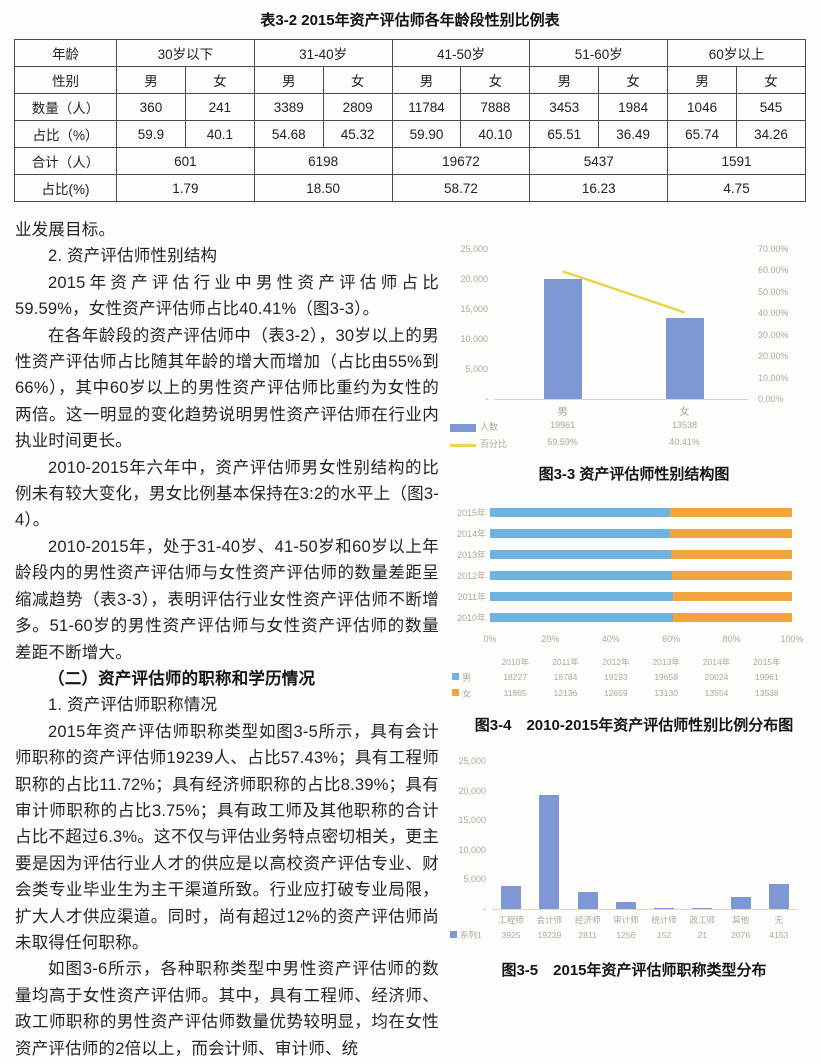  I want to click on category-label: 会计师, so click(549, 920).